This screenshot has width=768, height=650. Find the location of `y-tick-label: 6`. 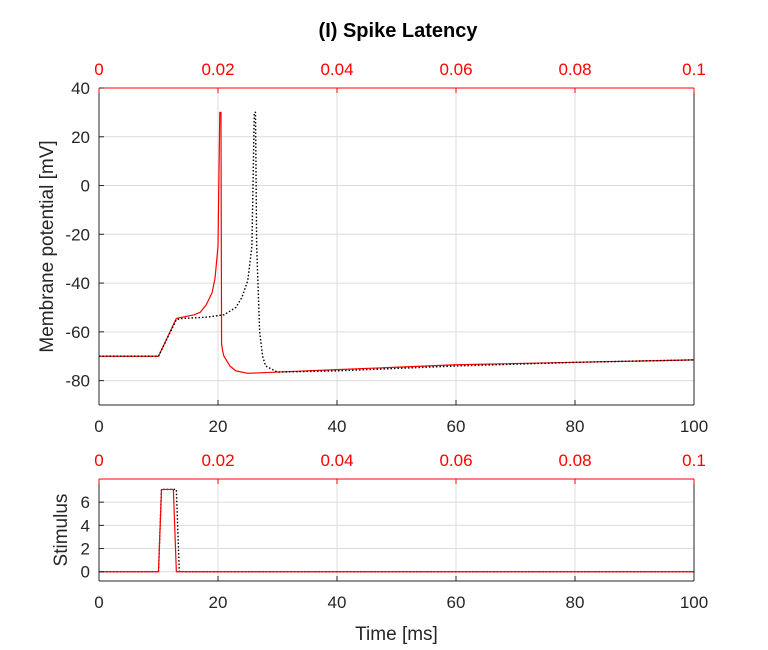

y-tick-label: 6 is located at coordinates (85, 502).